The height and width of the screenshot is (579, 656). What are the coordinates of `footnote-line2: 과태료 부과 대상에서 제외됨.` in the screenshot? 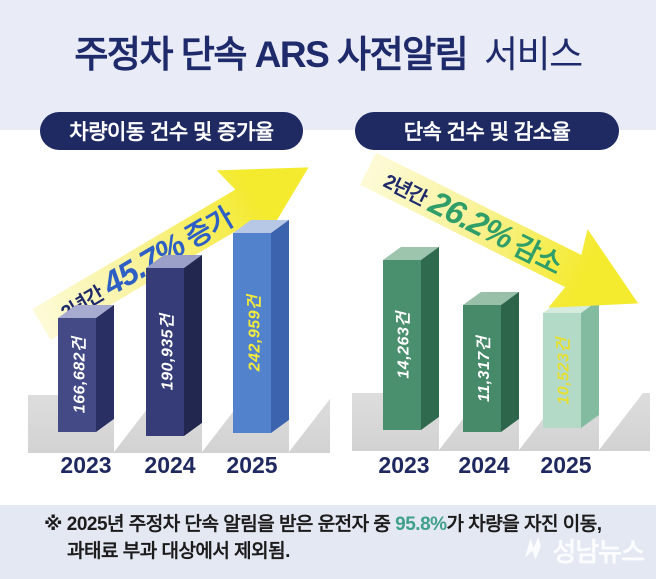 It's located at (178, 551).